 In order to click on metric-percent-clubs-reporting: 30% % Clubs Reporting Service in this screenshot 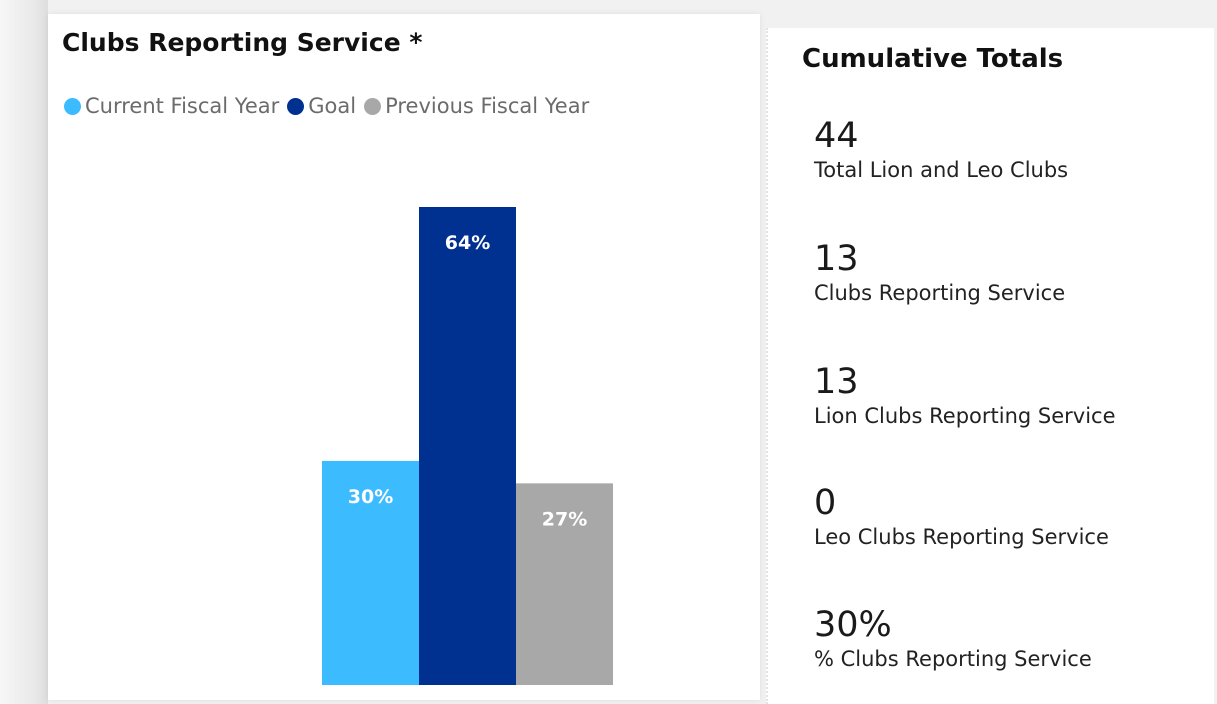, I will do `click(953, 639)`.